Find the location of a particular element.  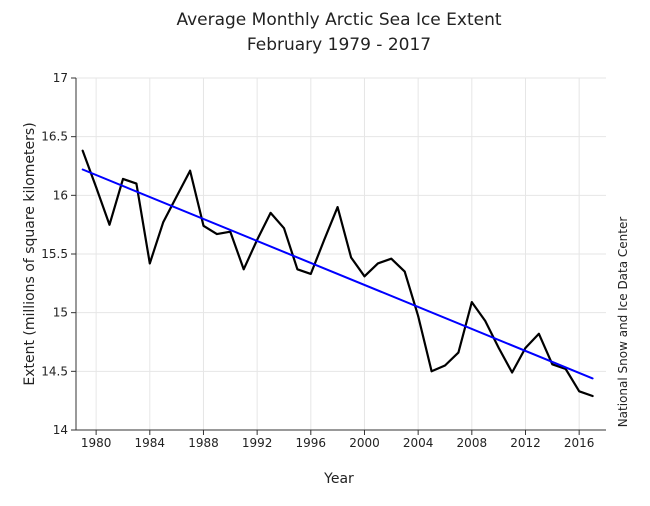

y-tick-label: 17 is located at coordinates (60, 78).